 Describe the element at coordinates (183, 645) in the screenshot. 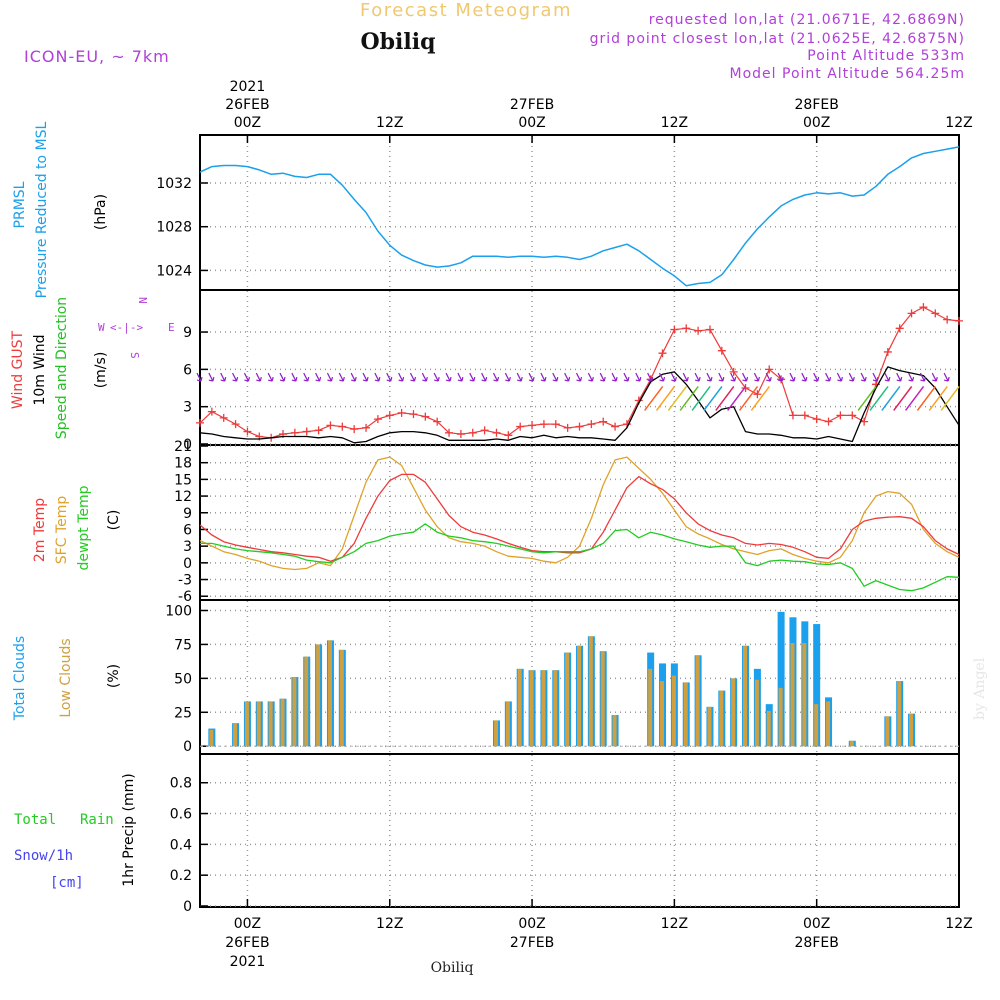

I see `clouds-ytick-label: 75` at that location.